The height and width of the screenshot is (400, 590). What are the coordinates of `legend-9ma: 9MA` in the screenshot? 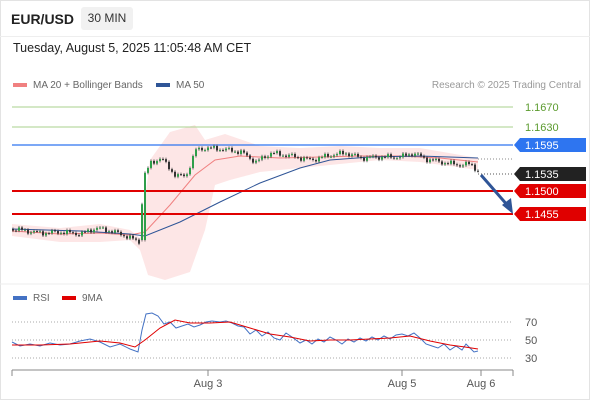 It's located at (82, 298).